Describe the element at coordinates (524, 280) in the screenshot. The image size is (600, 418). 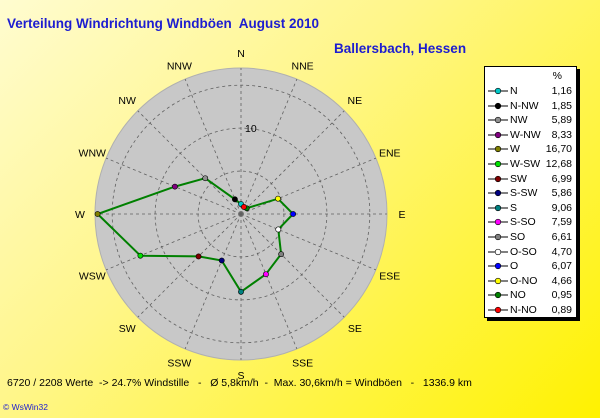
I see `legend-label: O-NO` at that location.